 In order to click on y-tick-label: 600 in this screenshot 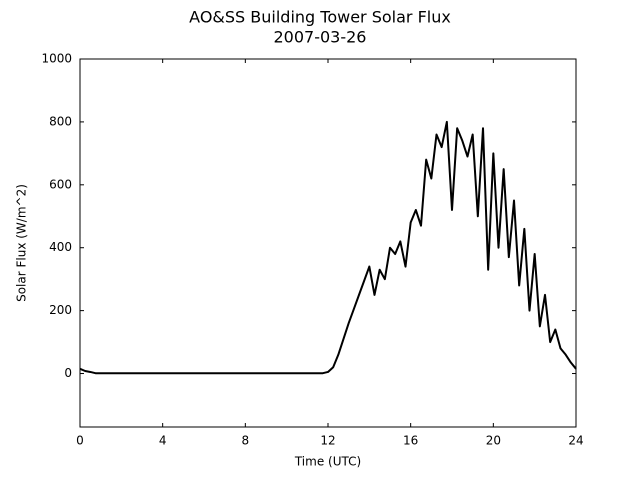, I will do `click(60, 184)`.